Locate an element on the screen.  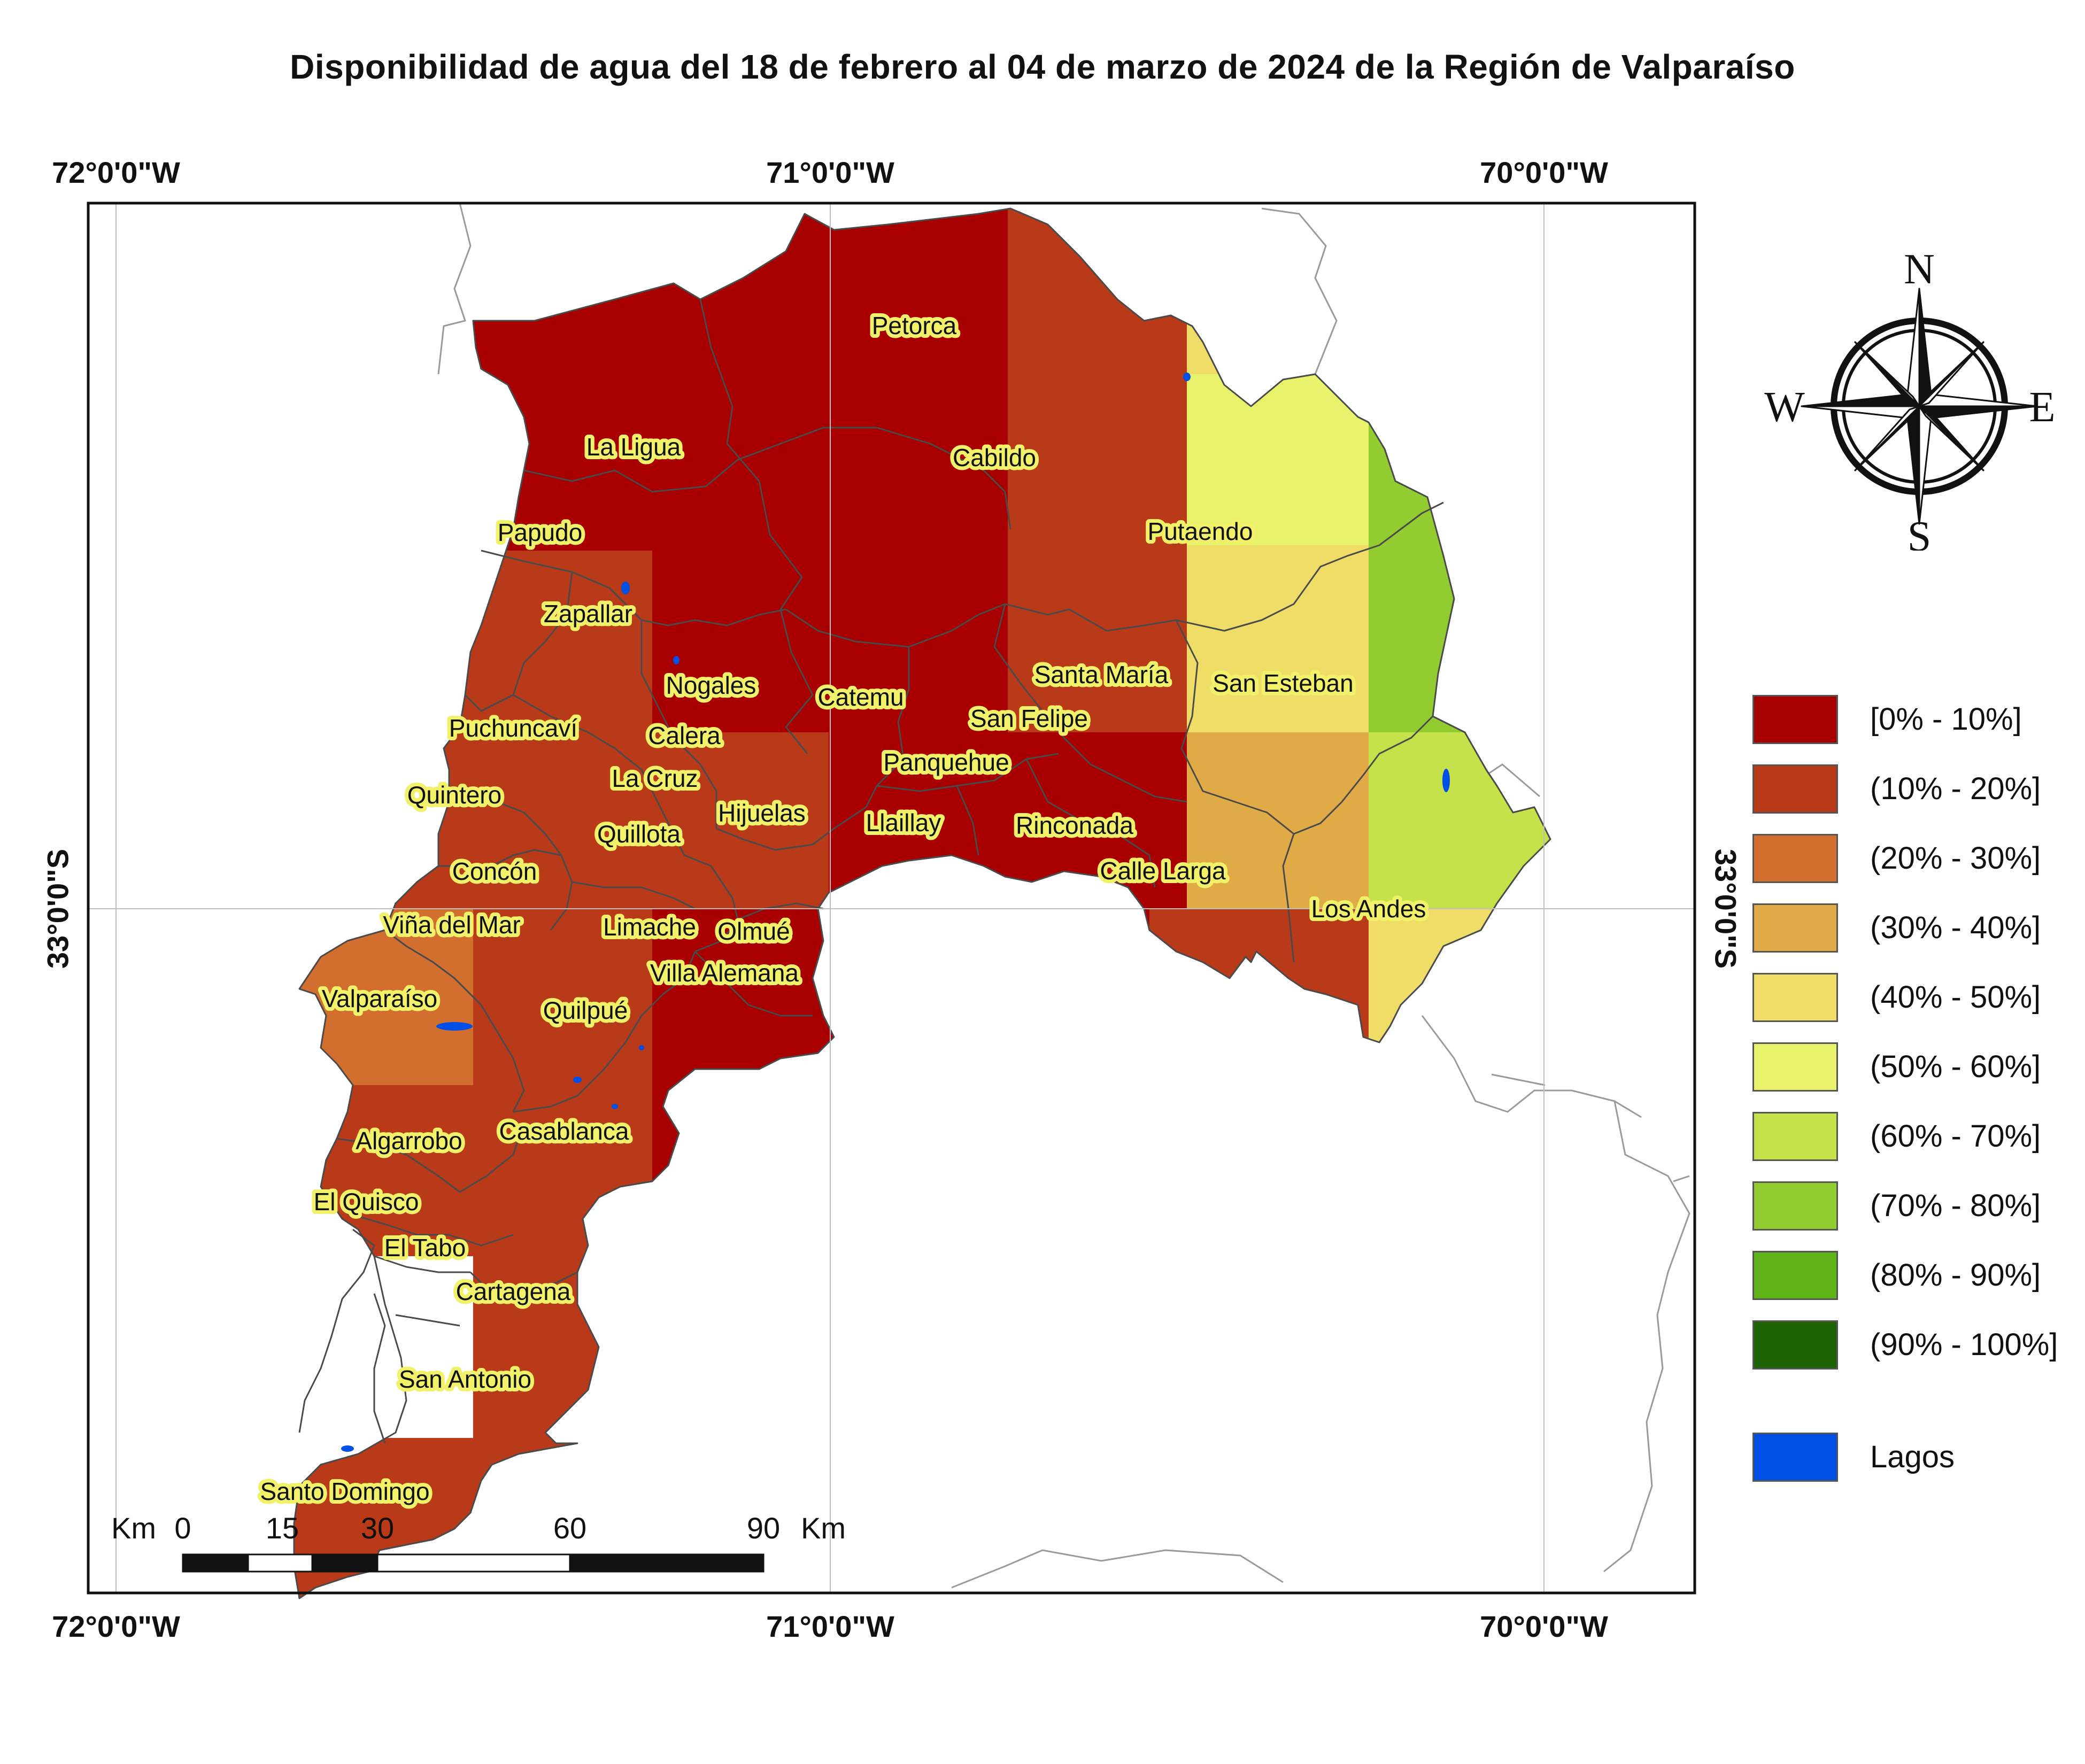
legend-label: (60% - 70%] is located at coordinates (1955, 1136).